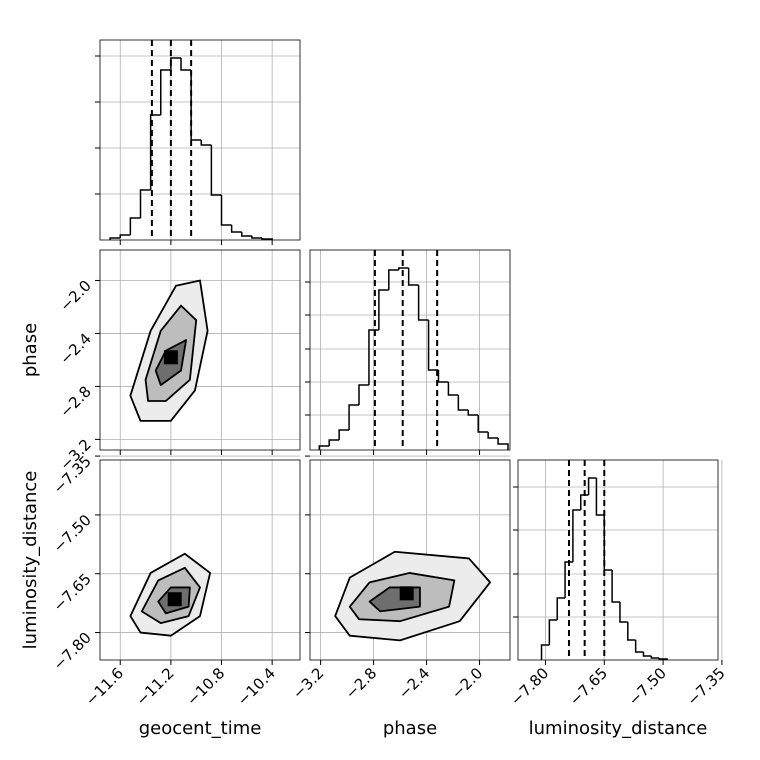  What do you see at coordinates (588, 686) in the screenshot?
I see `x-tick-label: −7.65` at bounding box center [588, 686].